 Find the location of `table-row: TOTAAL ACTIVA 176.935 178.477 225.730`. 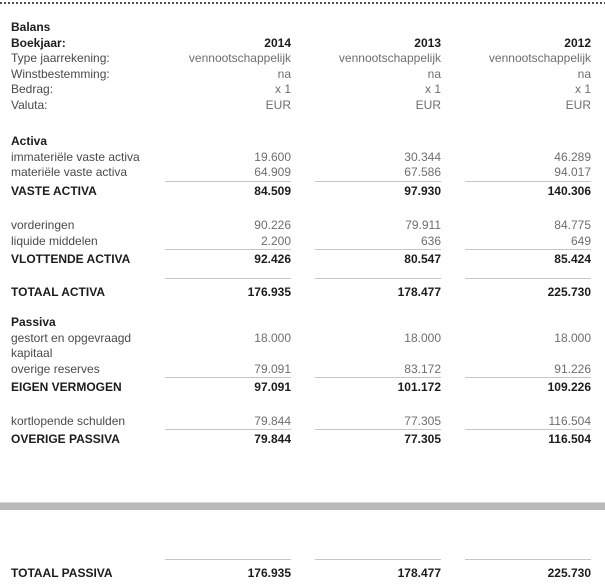

table-row: TOTAAL ACTIVA 176.935 178.477 225.730 is located at coordinates (301, 289).